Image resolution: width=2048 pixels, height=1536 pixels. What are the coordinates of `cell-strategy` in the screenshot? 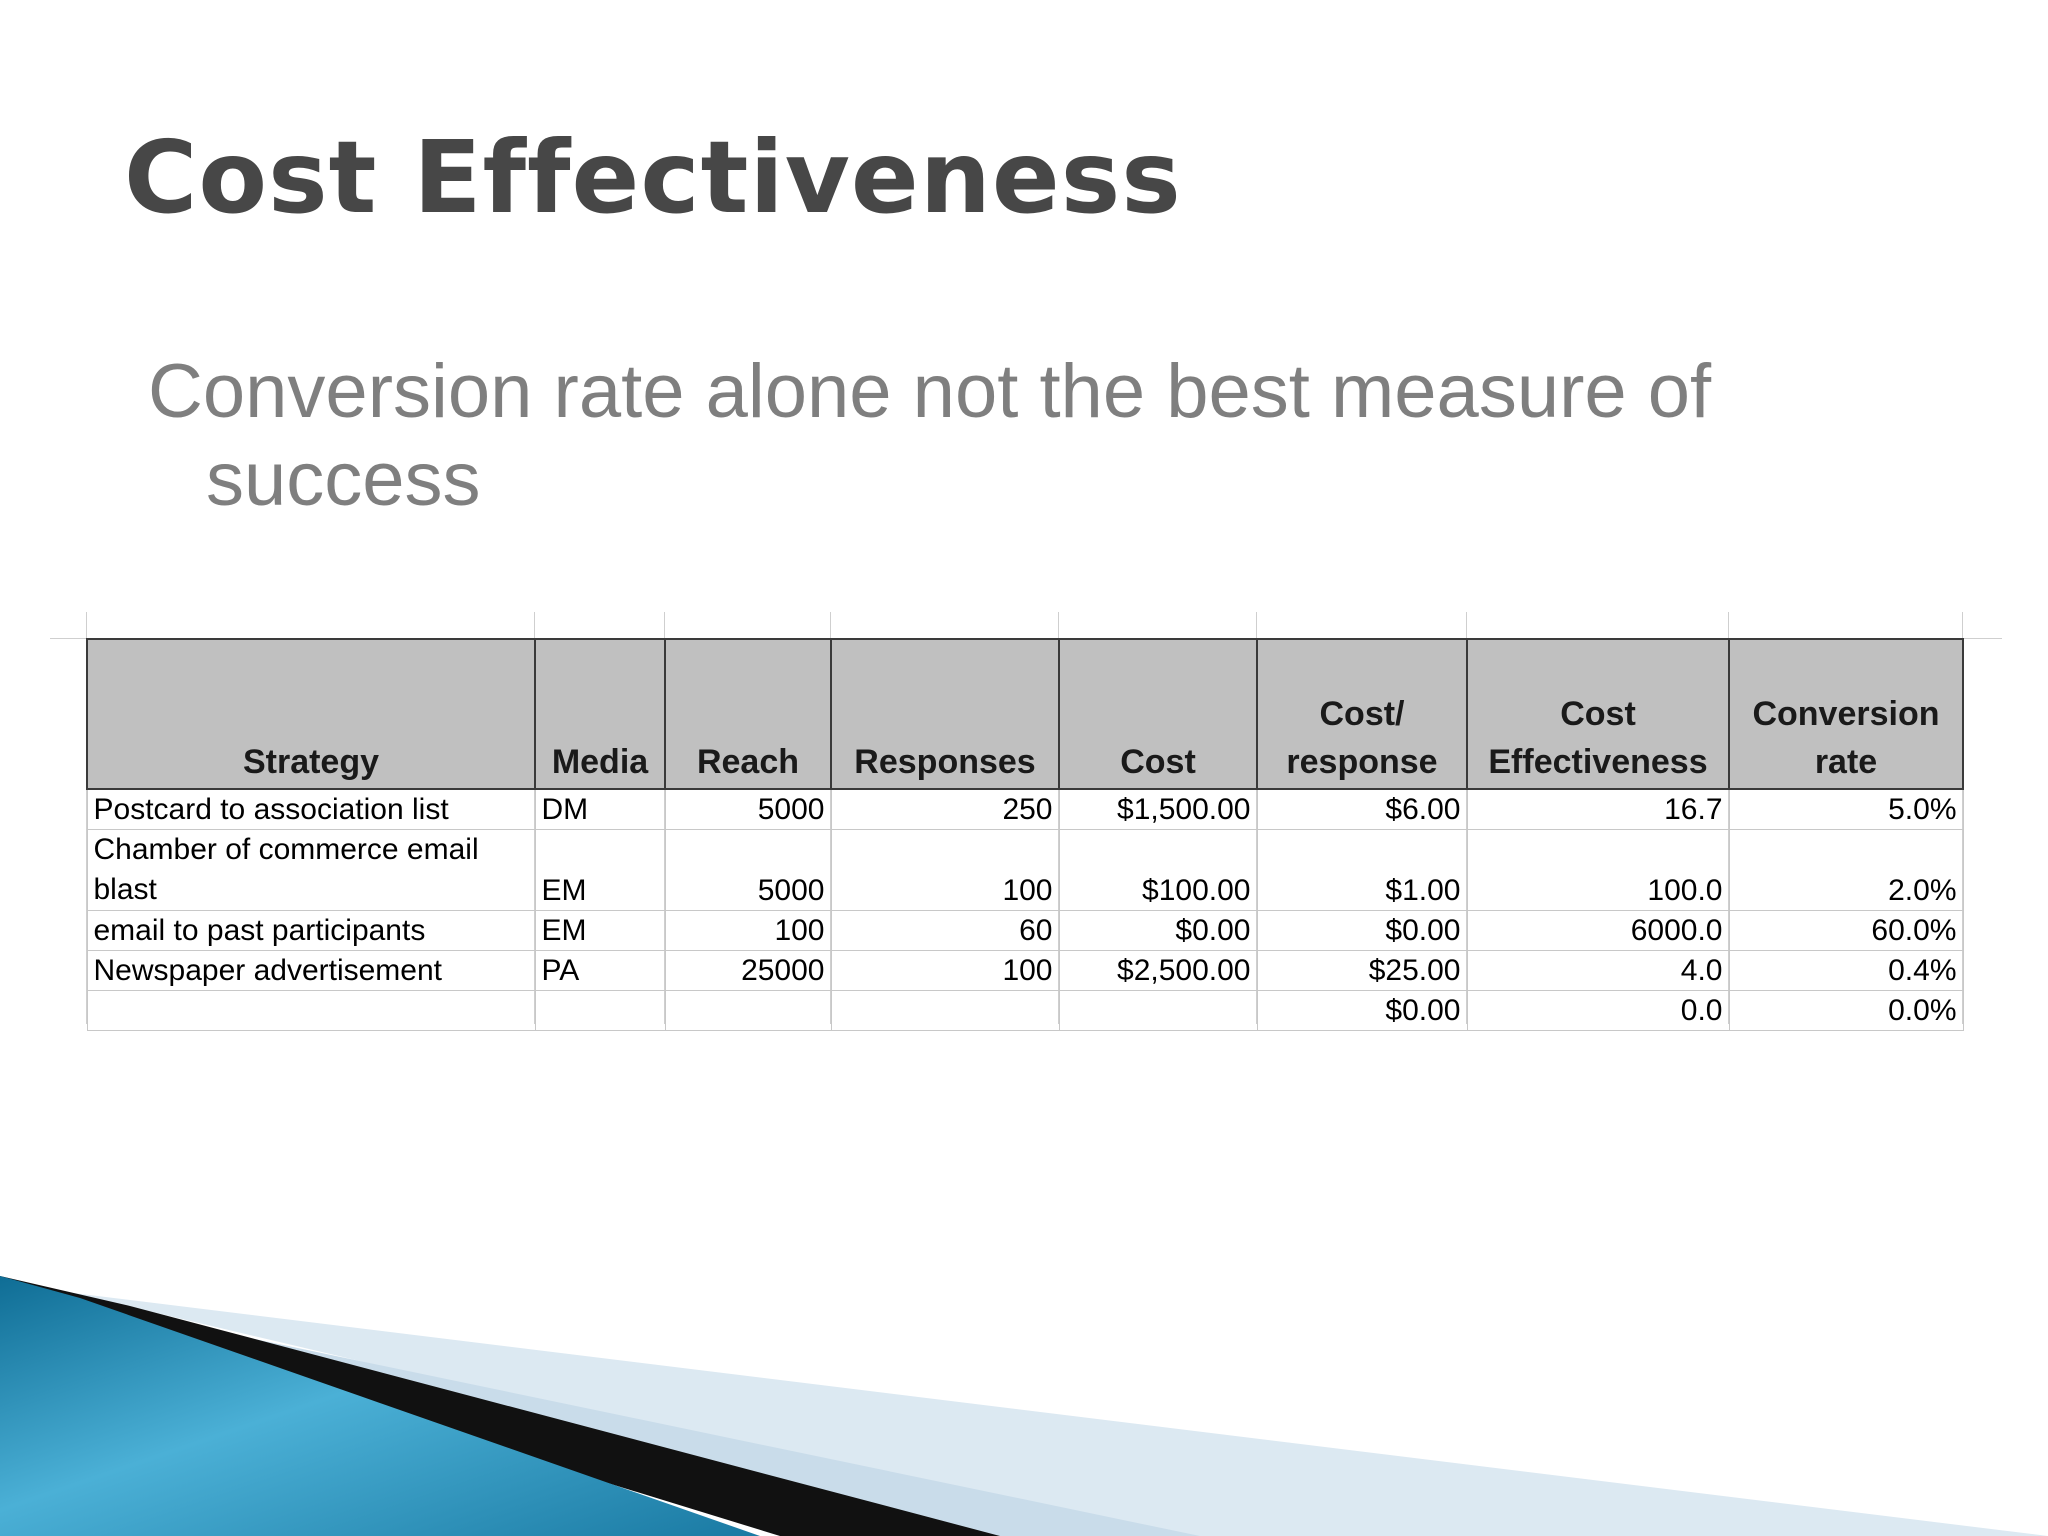 It's located at (311, 1010).